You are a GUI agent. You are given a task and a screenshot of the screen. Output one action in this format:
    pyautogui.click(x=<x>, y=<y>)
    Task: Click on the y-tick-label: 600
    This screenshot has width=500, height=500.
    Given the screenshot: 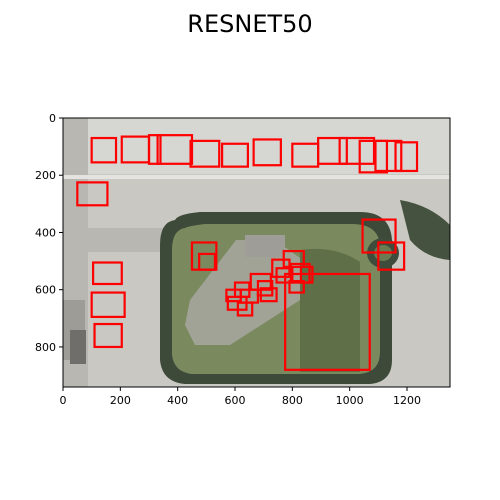 What is the action you would take?
    pyautogui.click(x=45, y=290)
    